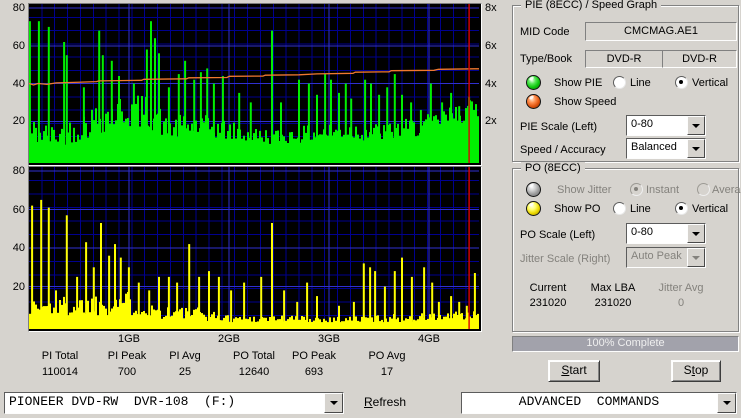 The image size is (741, 418). Describe the element at coordinates (548, 295) in the screenshot. I see `current-stat: Current 231020` at that location.